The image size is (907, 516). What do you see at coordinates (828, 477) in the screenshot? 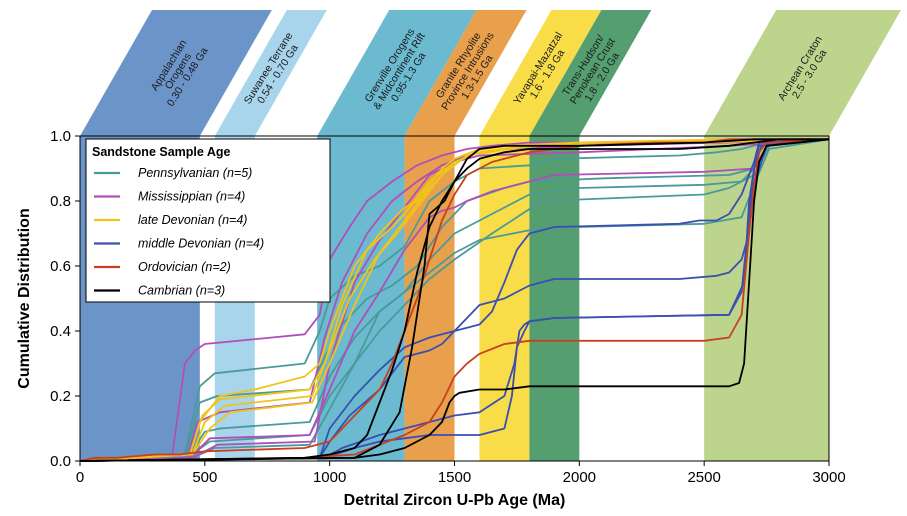
I see `x-tick-label: 3000` at bounding box center [828, 477].